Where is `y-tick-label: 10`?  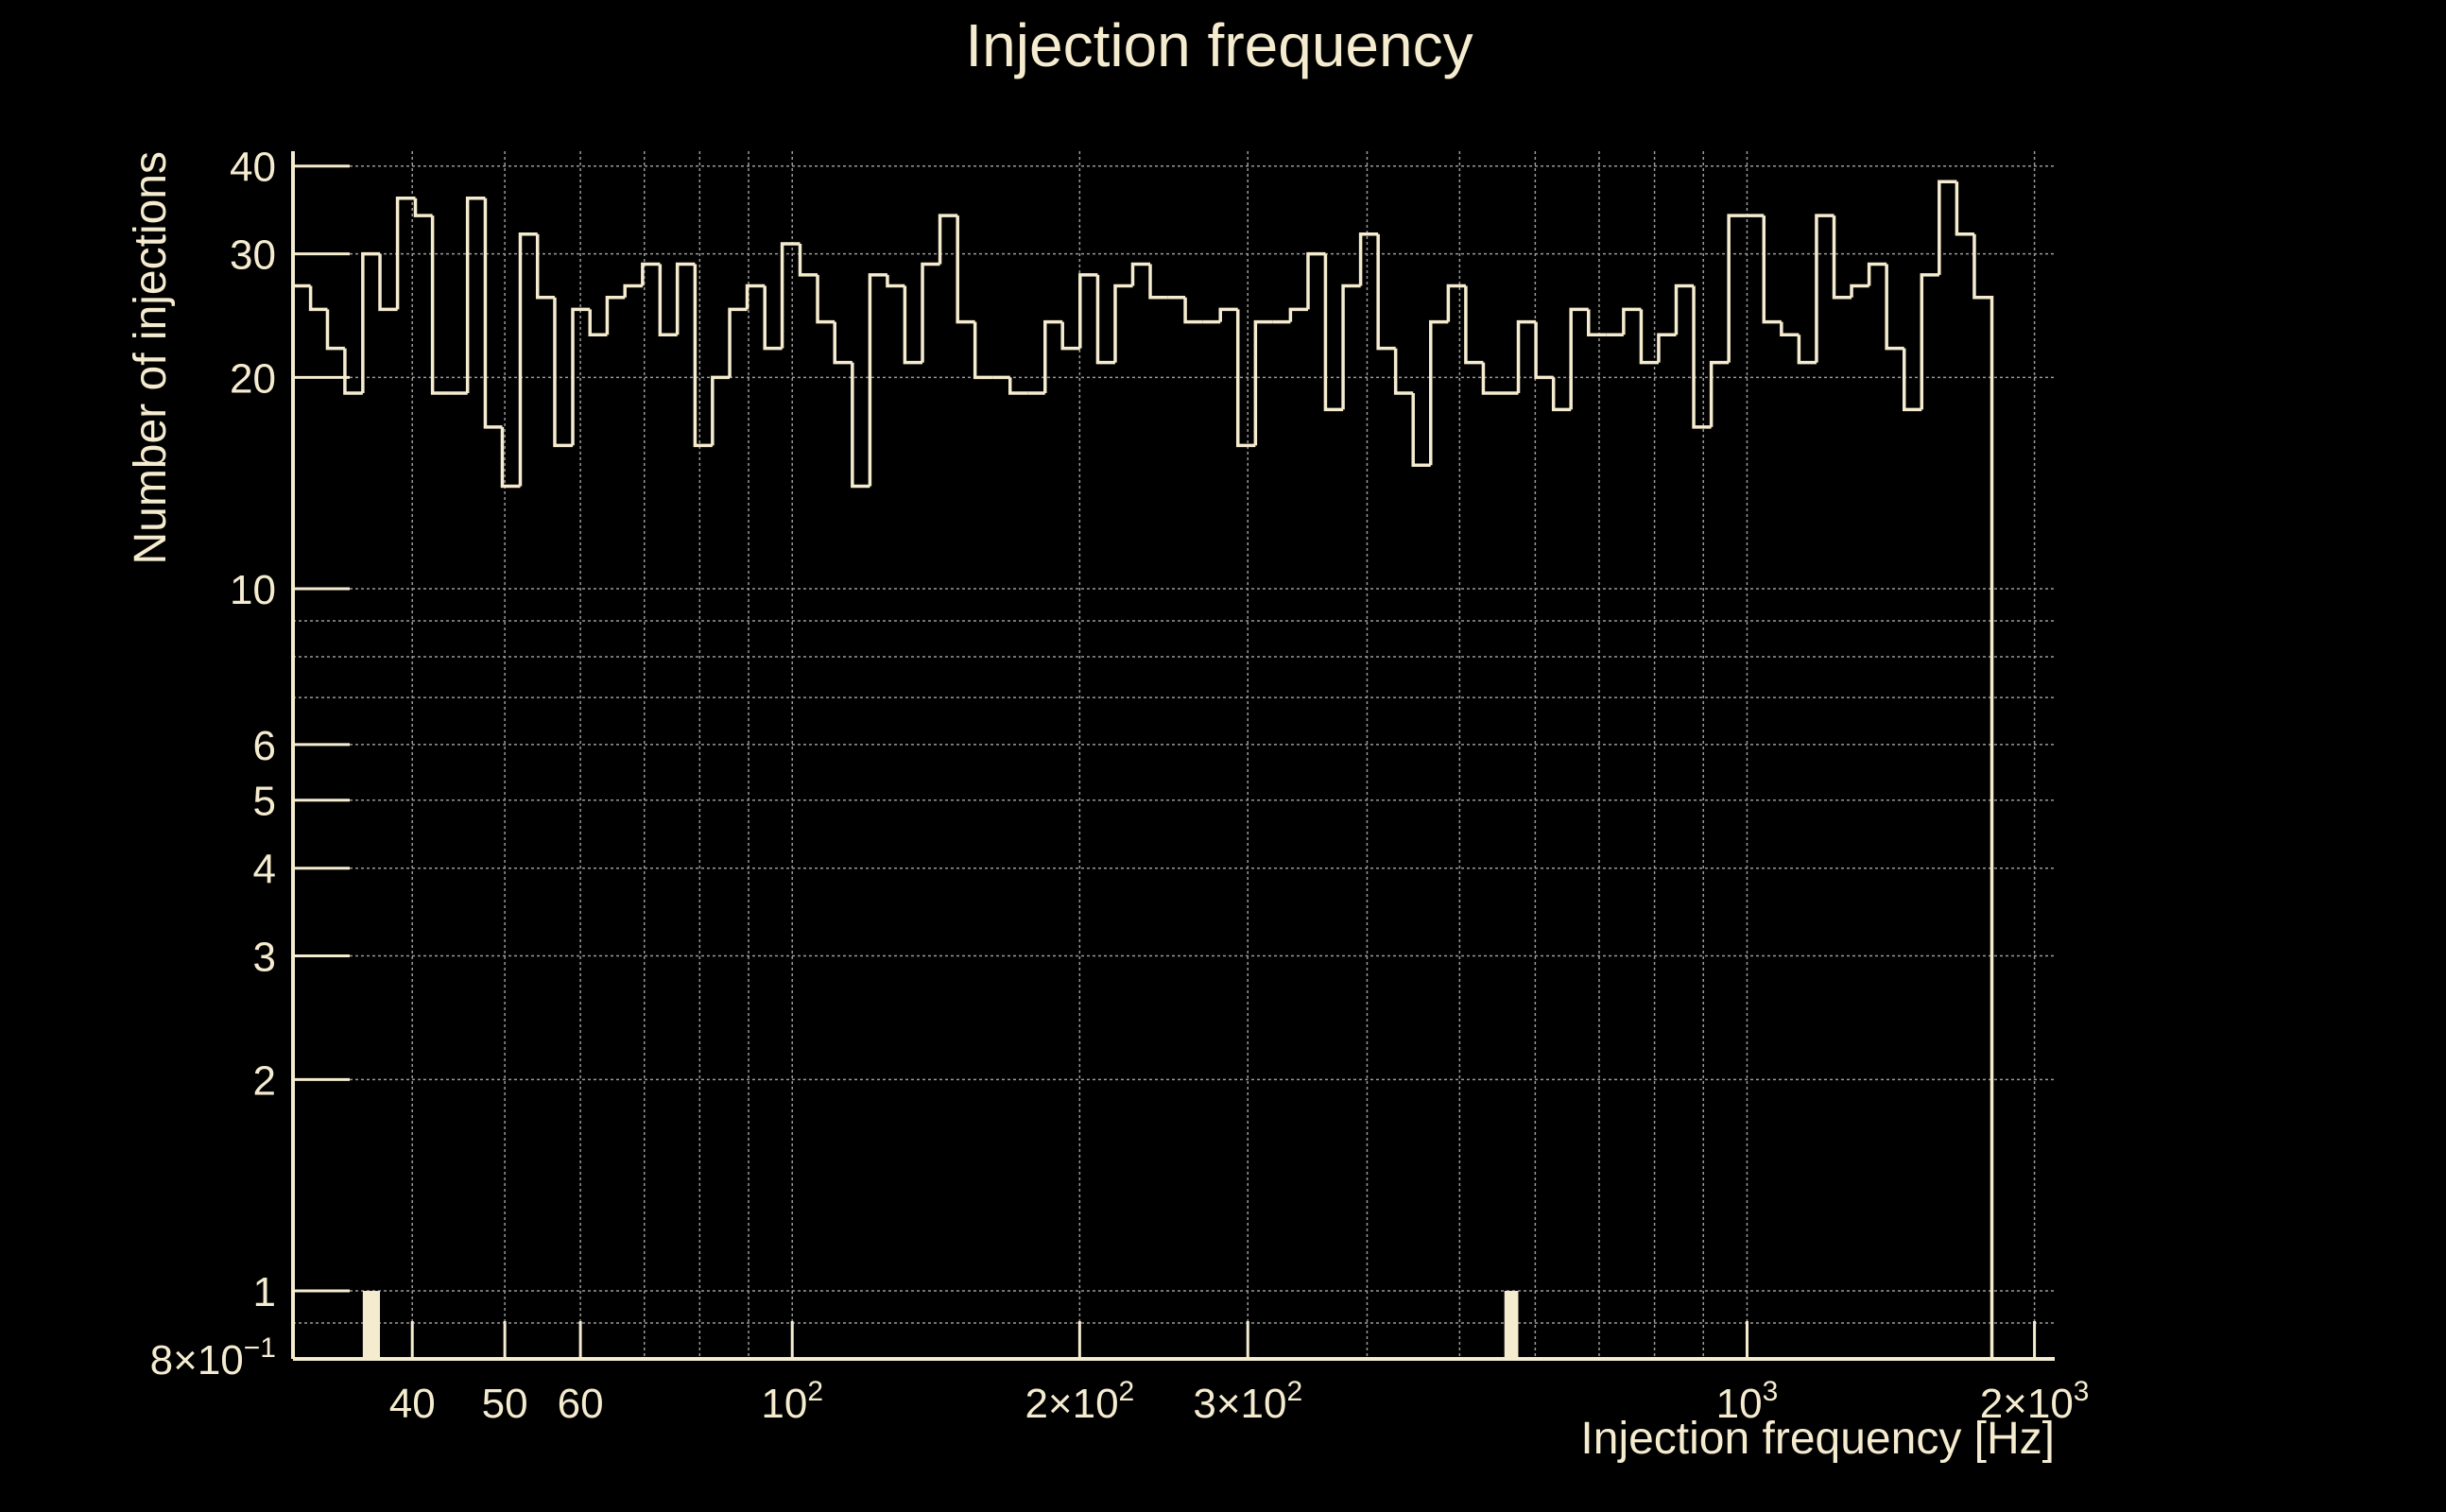
y-tick-label: 10 is located at coordinates (253, 590).